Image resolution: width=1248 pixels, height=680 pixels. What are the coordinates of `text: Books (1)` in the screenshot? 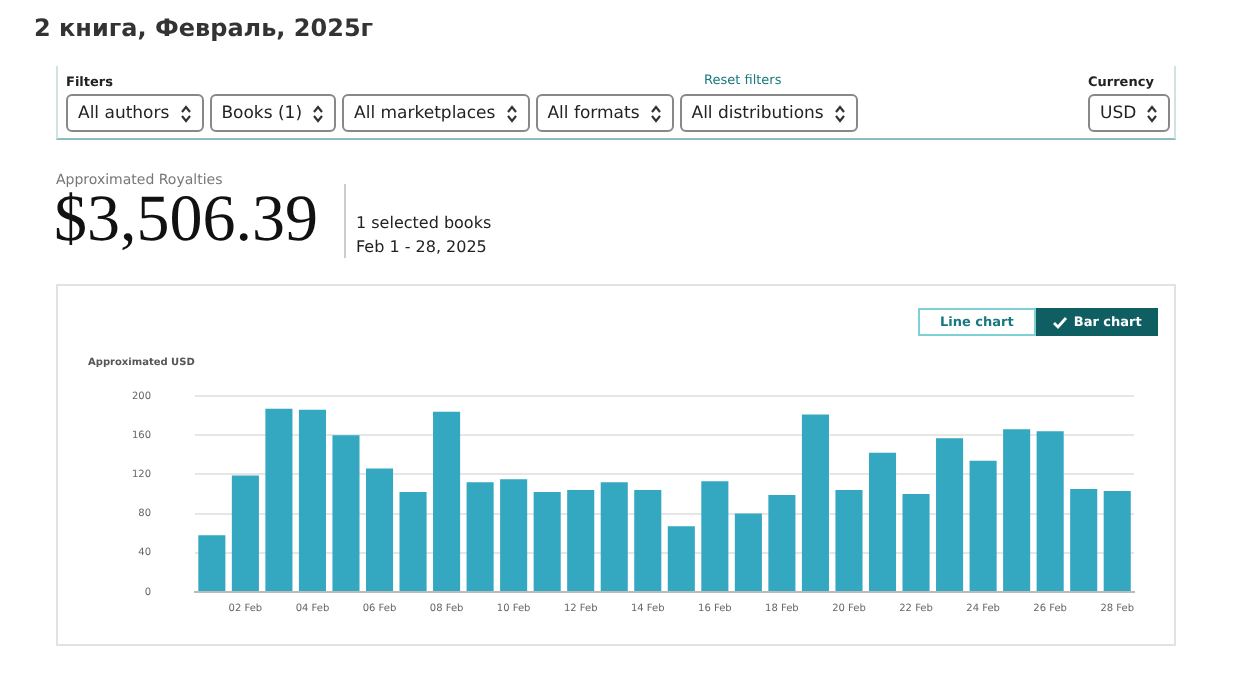 It's located at (273, 113).